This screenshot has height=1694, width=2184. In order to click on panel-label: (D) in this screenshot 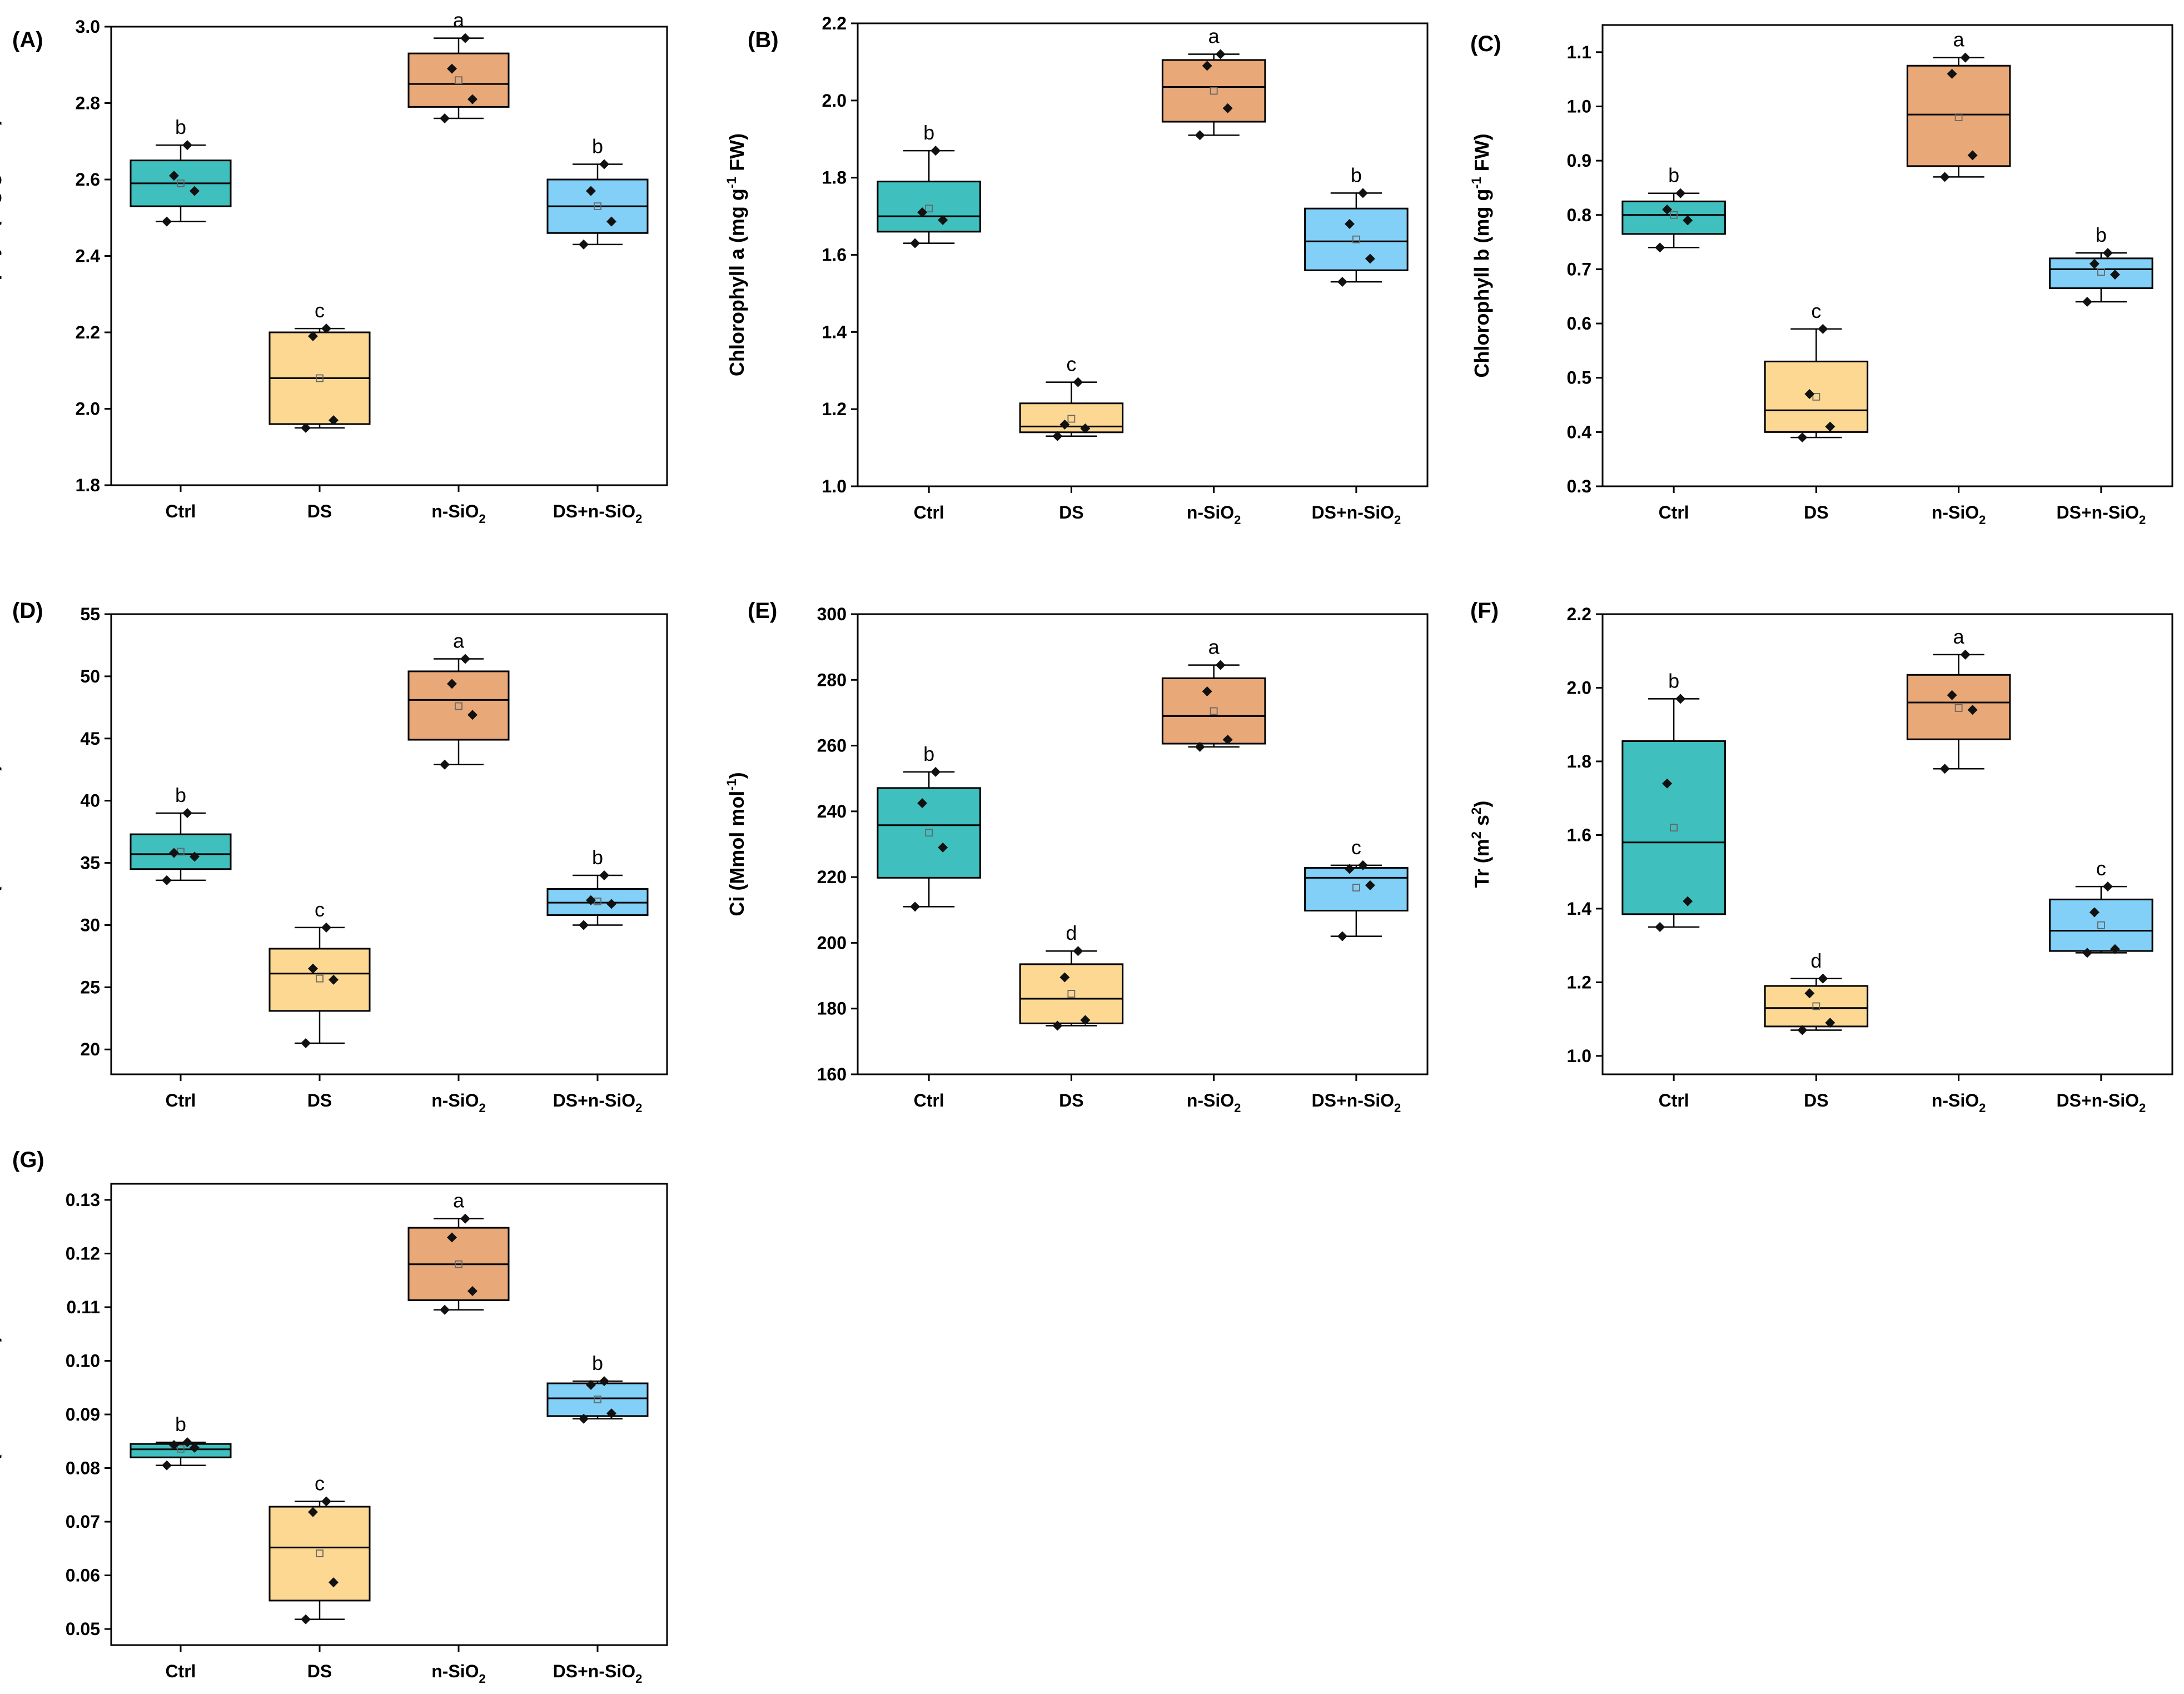, I will do `click(27, 611)`.